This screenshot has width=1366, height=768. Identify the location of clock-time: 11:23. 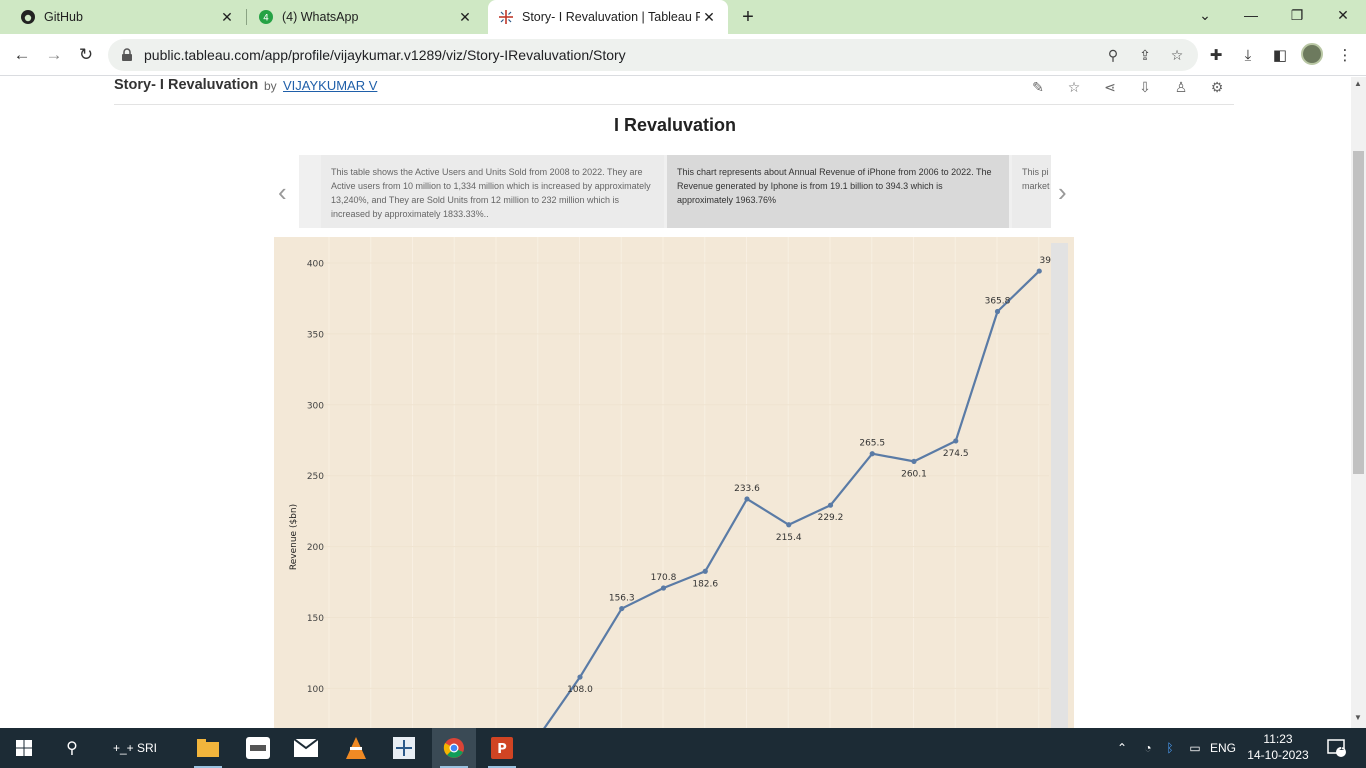
(1278, 739).